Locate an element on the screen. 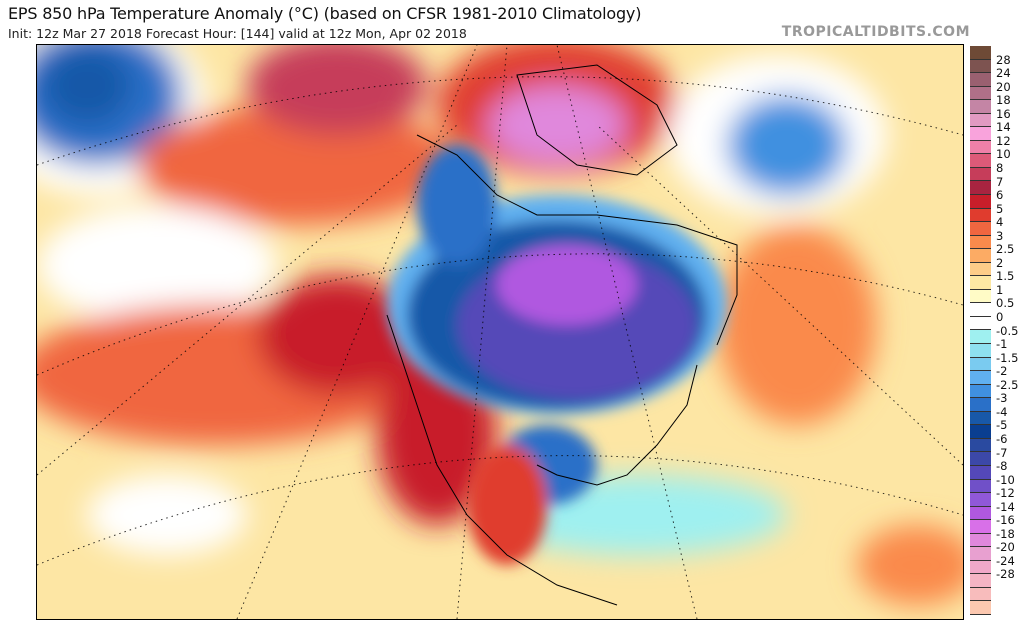  colorbar-label: 0.5 is located at coordinates (1005, 303).